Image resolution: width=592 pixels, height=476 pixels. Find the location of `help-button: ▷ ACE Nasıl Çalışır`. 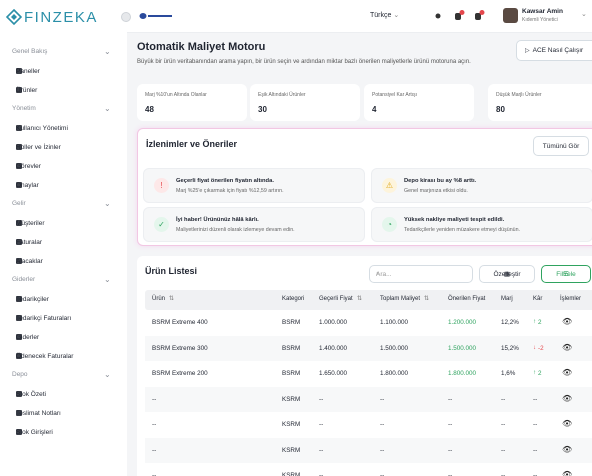

help-button: ▷ ACE Nasıl Çalışır is located at coordinates (554, 50).